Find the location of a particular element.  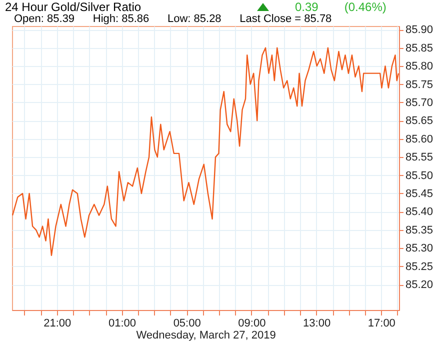

x-tick-label: 05:00 is located at coordinates (187, 324).